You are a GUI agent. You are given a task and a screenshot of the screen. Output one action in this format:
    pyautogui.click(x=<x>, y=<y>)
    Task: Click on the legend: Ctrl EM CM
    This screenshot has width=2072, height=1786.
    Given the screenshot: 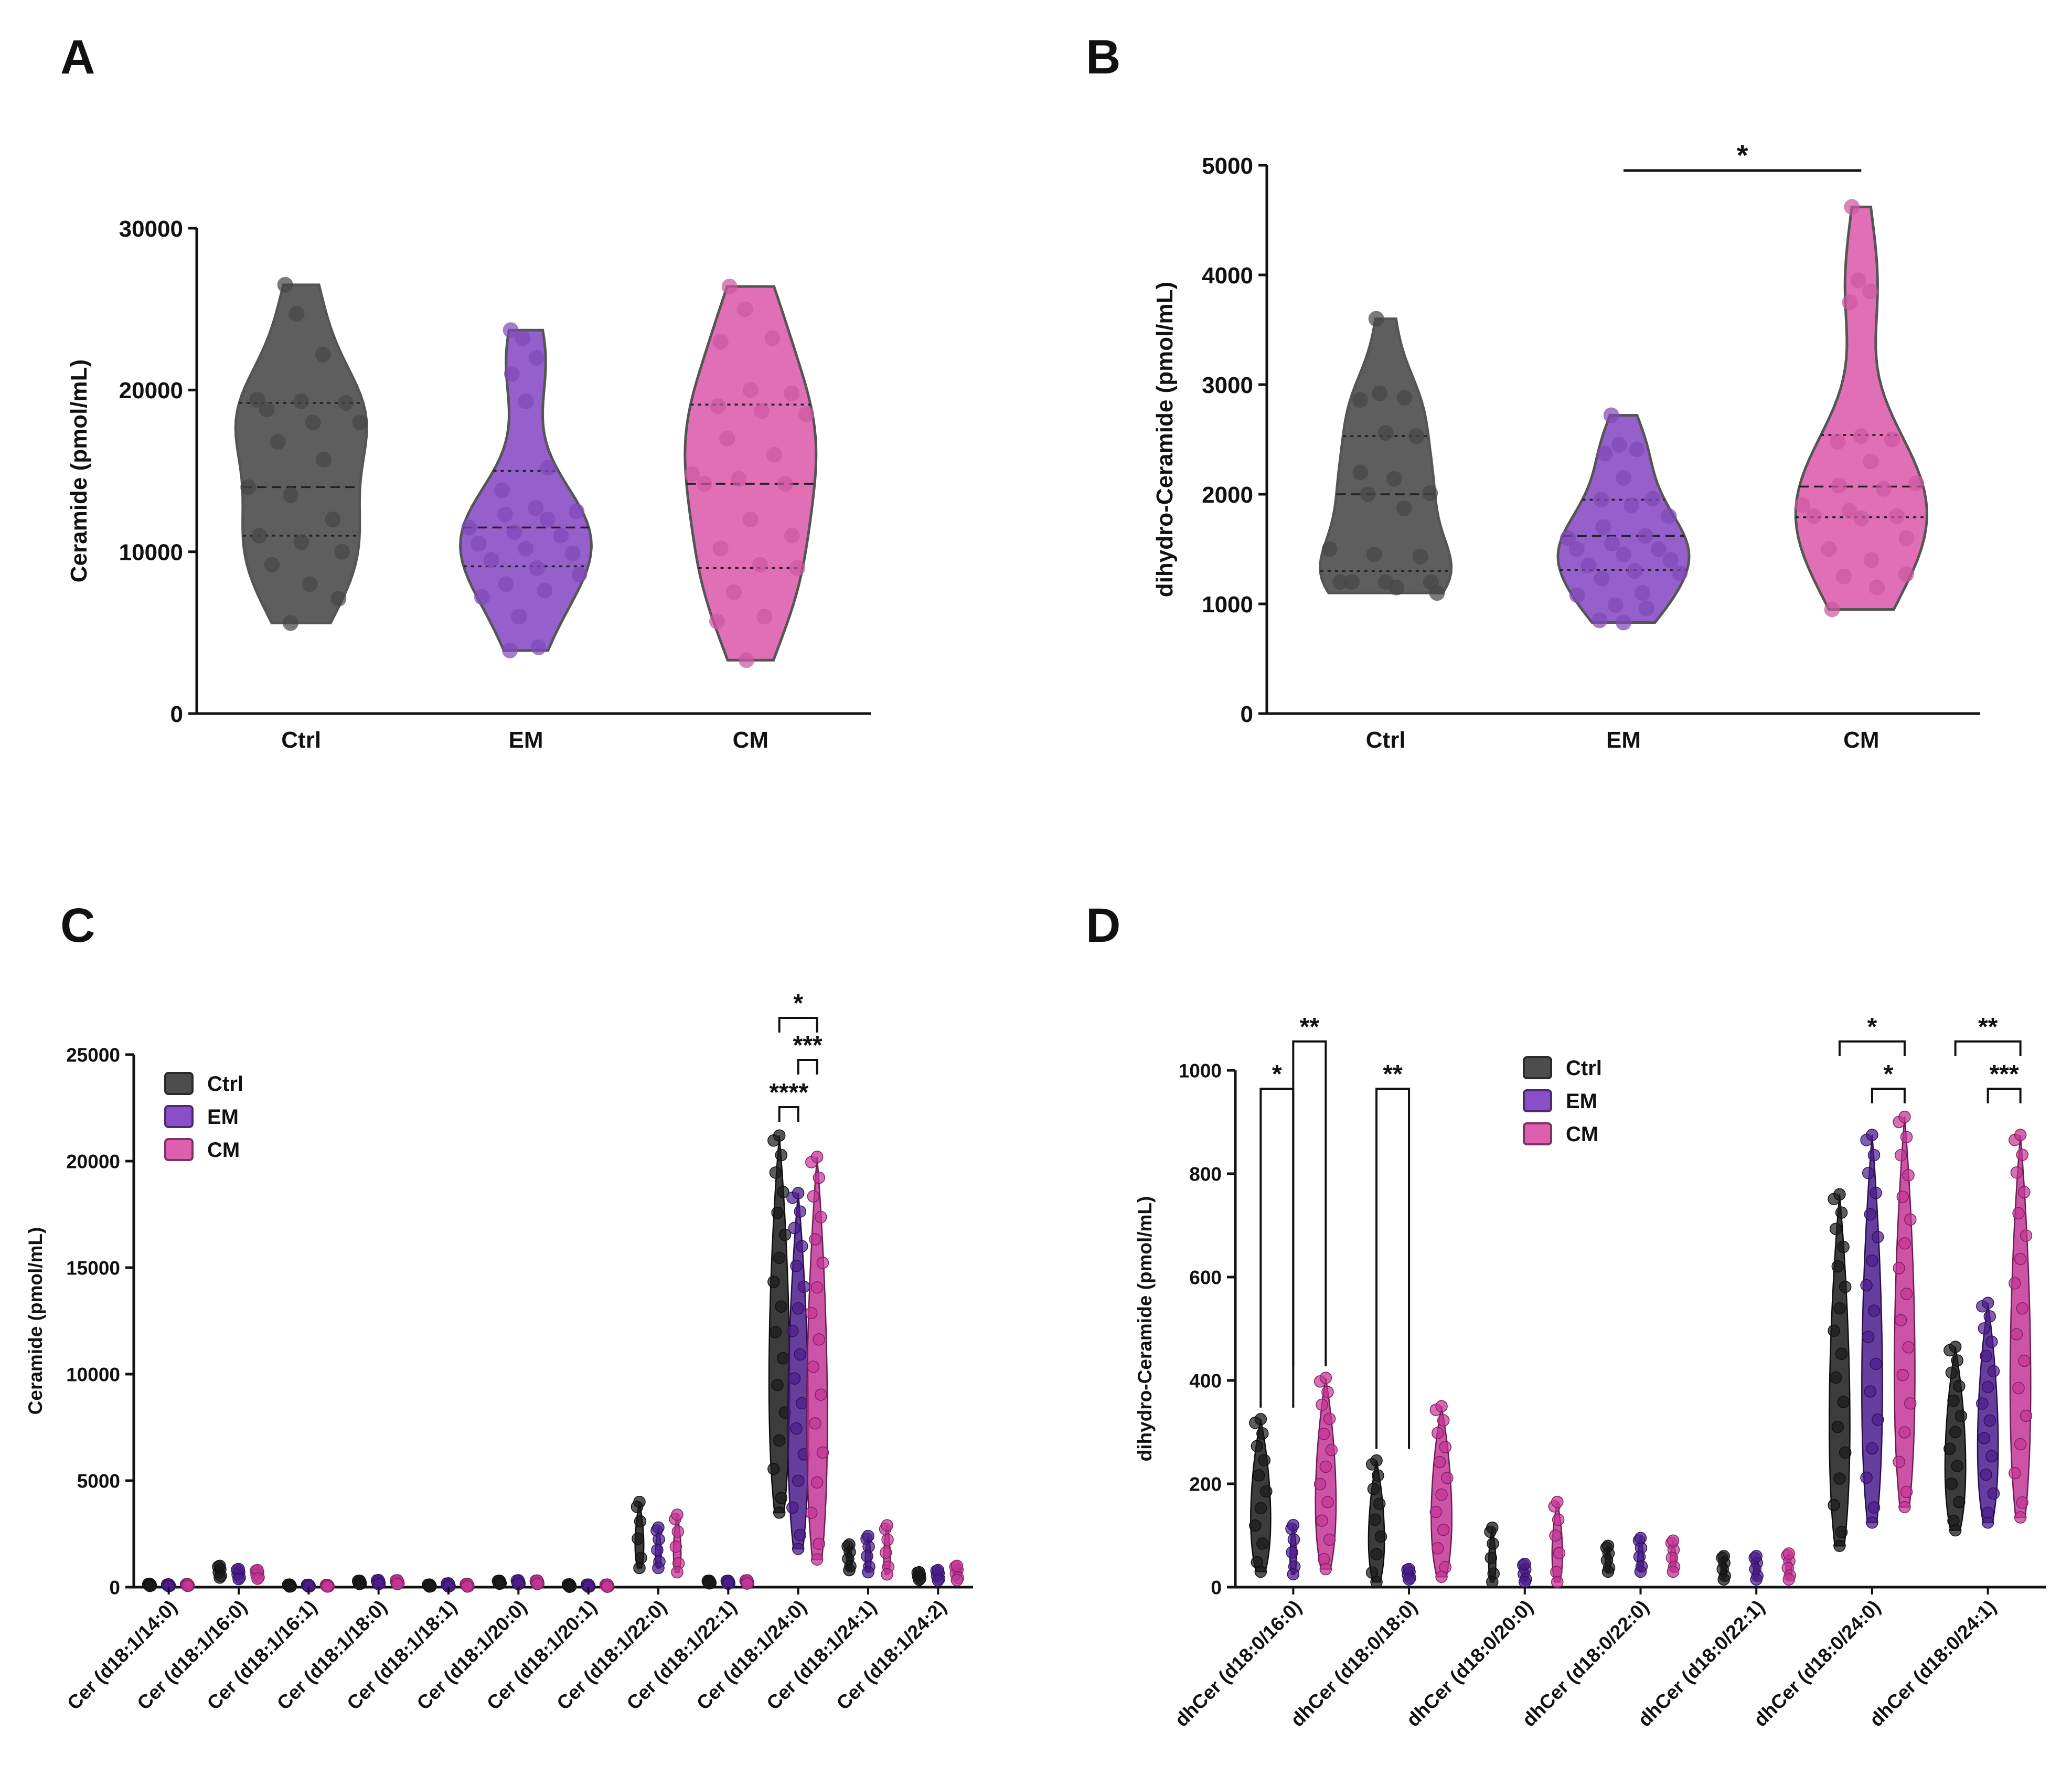 What is the action you would take?
    pyautogui.click(x=203, y=1117)
    